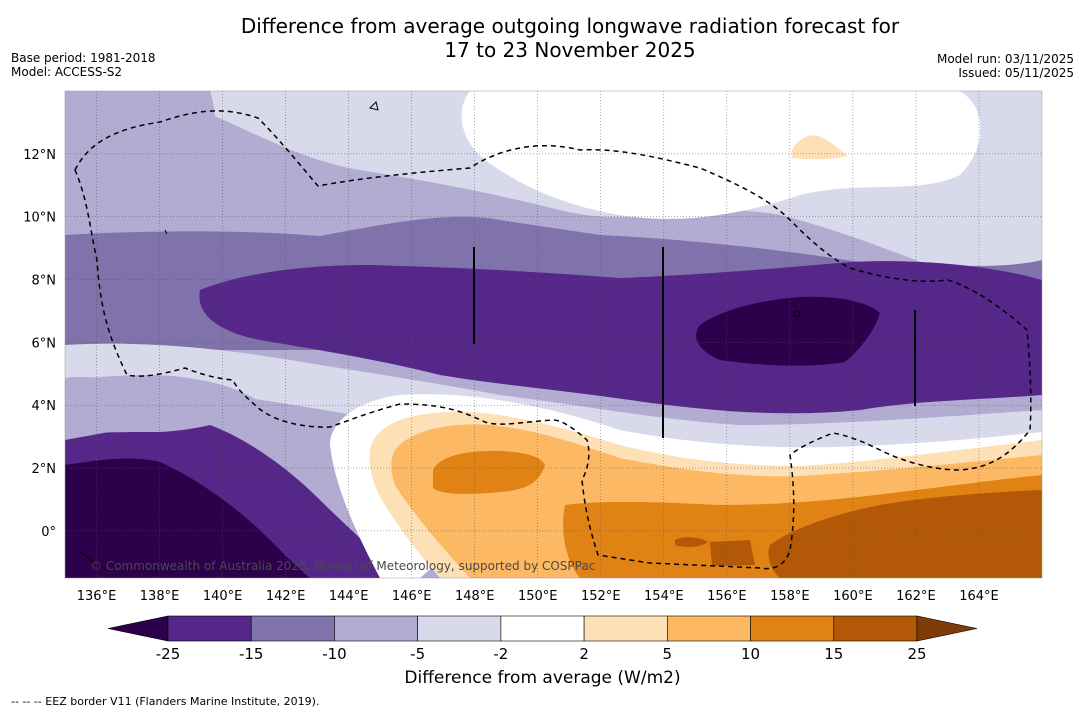 Image resolution: width=1085 pixels, height=713 pixels. What do you see at coordinates (790, 596) in the screenshot?
I see `lon-tick-label: 158°E` at bounding box center [790, 596].